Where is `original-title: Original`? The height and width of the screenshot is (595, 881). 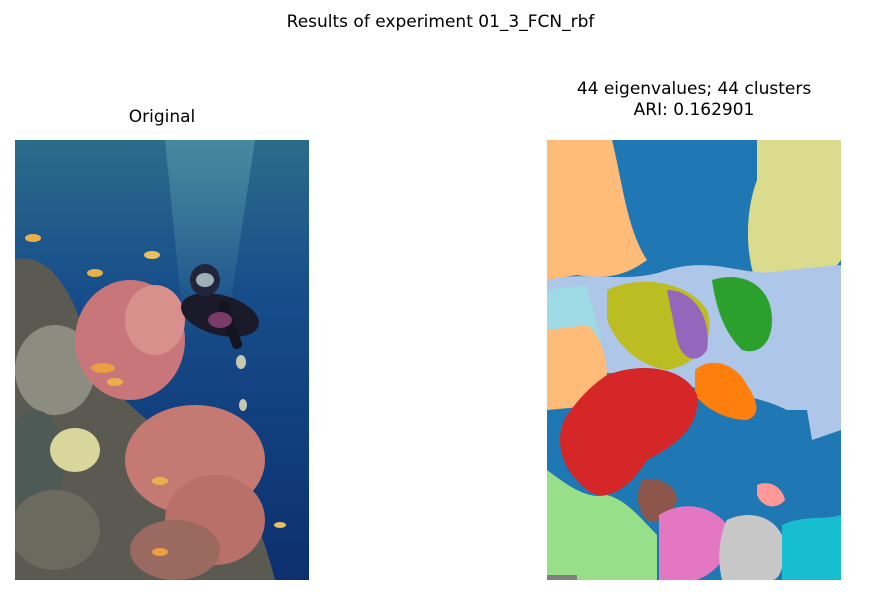
original-title: Original is located at coordinates (162, 117).